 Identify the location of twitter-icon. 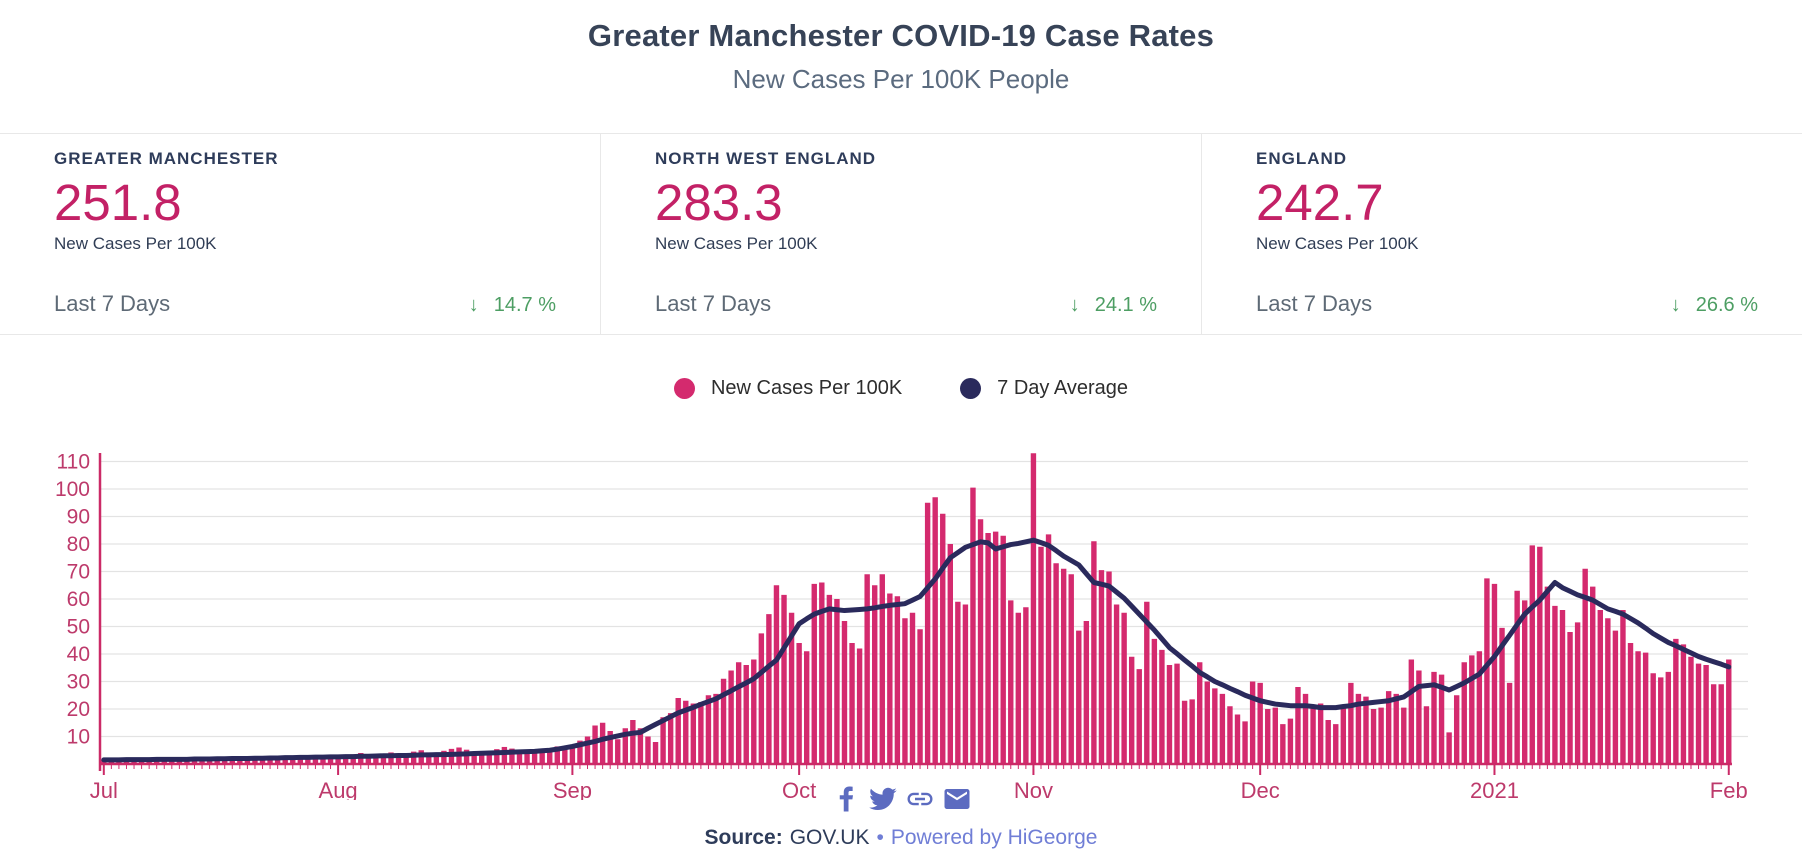
(883, 799).